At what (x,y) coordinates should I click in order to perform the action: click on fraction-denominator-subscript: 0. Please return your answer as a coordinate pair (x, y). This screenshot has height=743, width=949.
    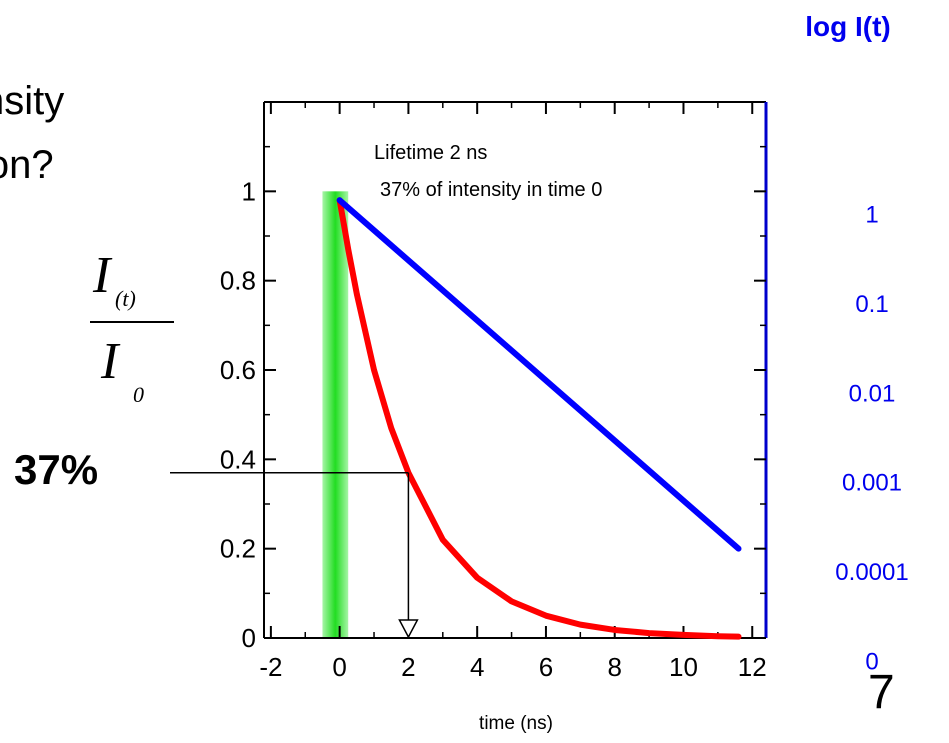
    Looking at the image, I should click on (138, 394).